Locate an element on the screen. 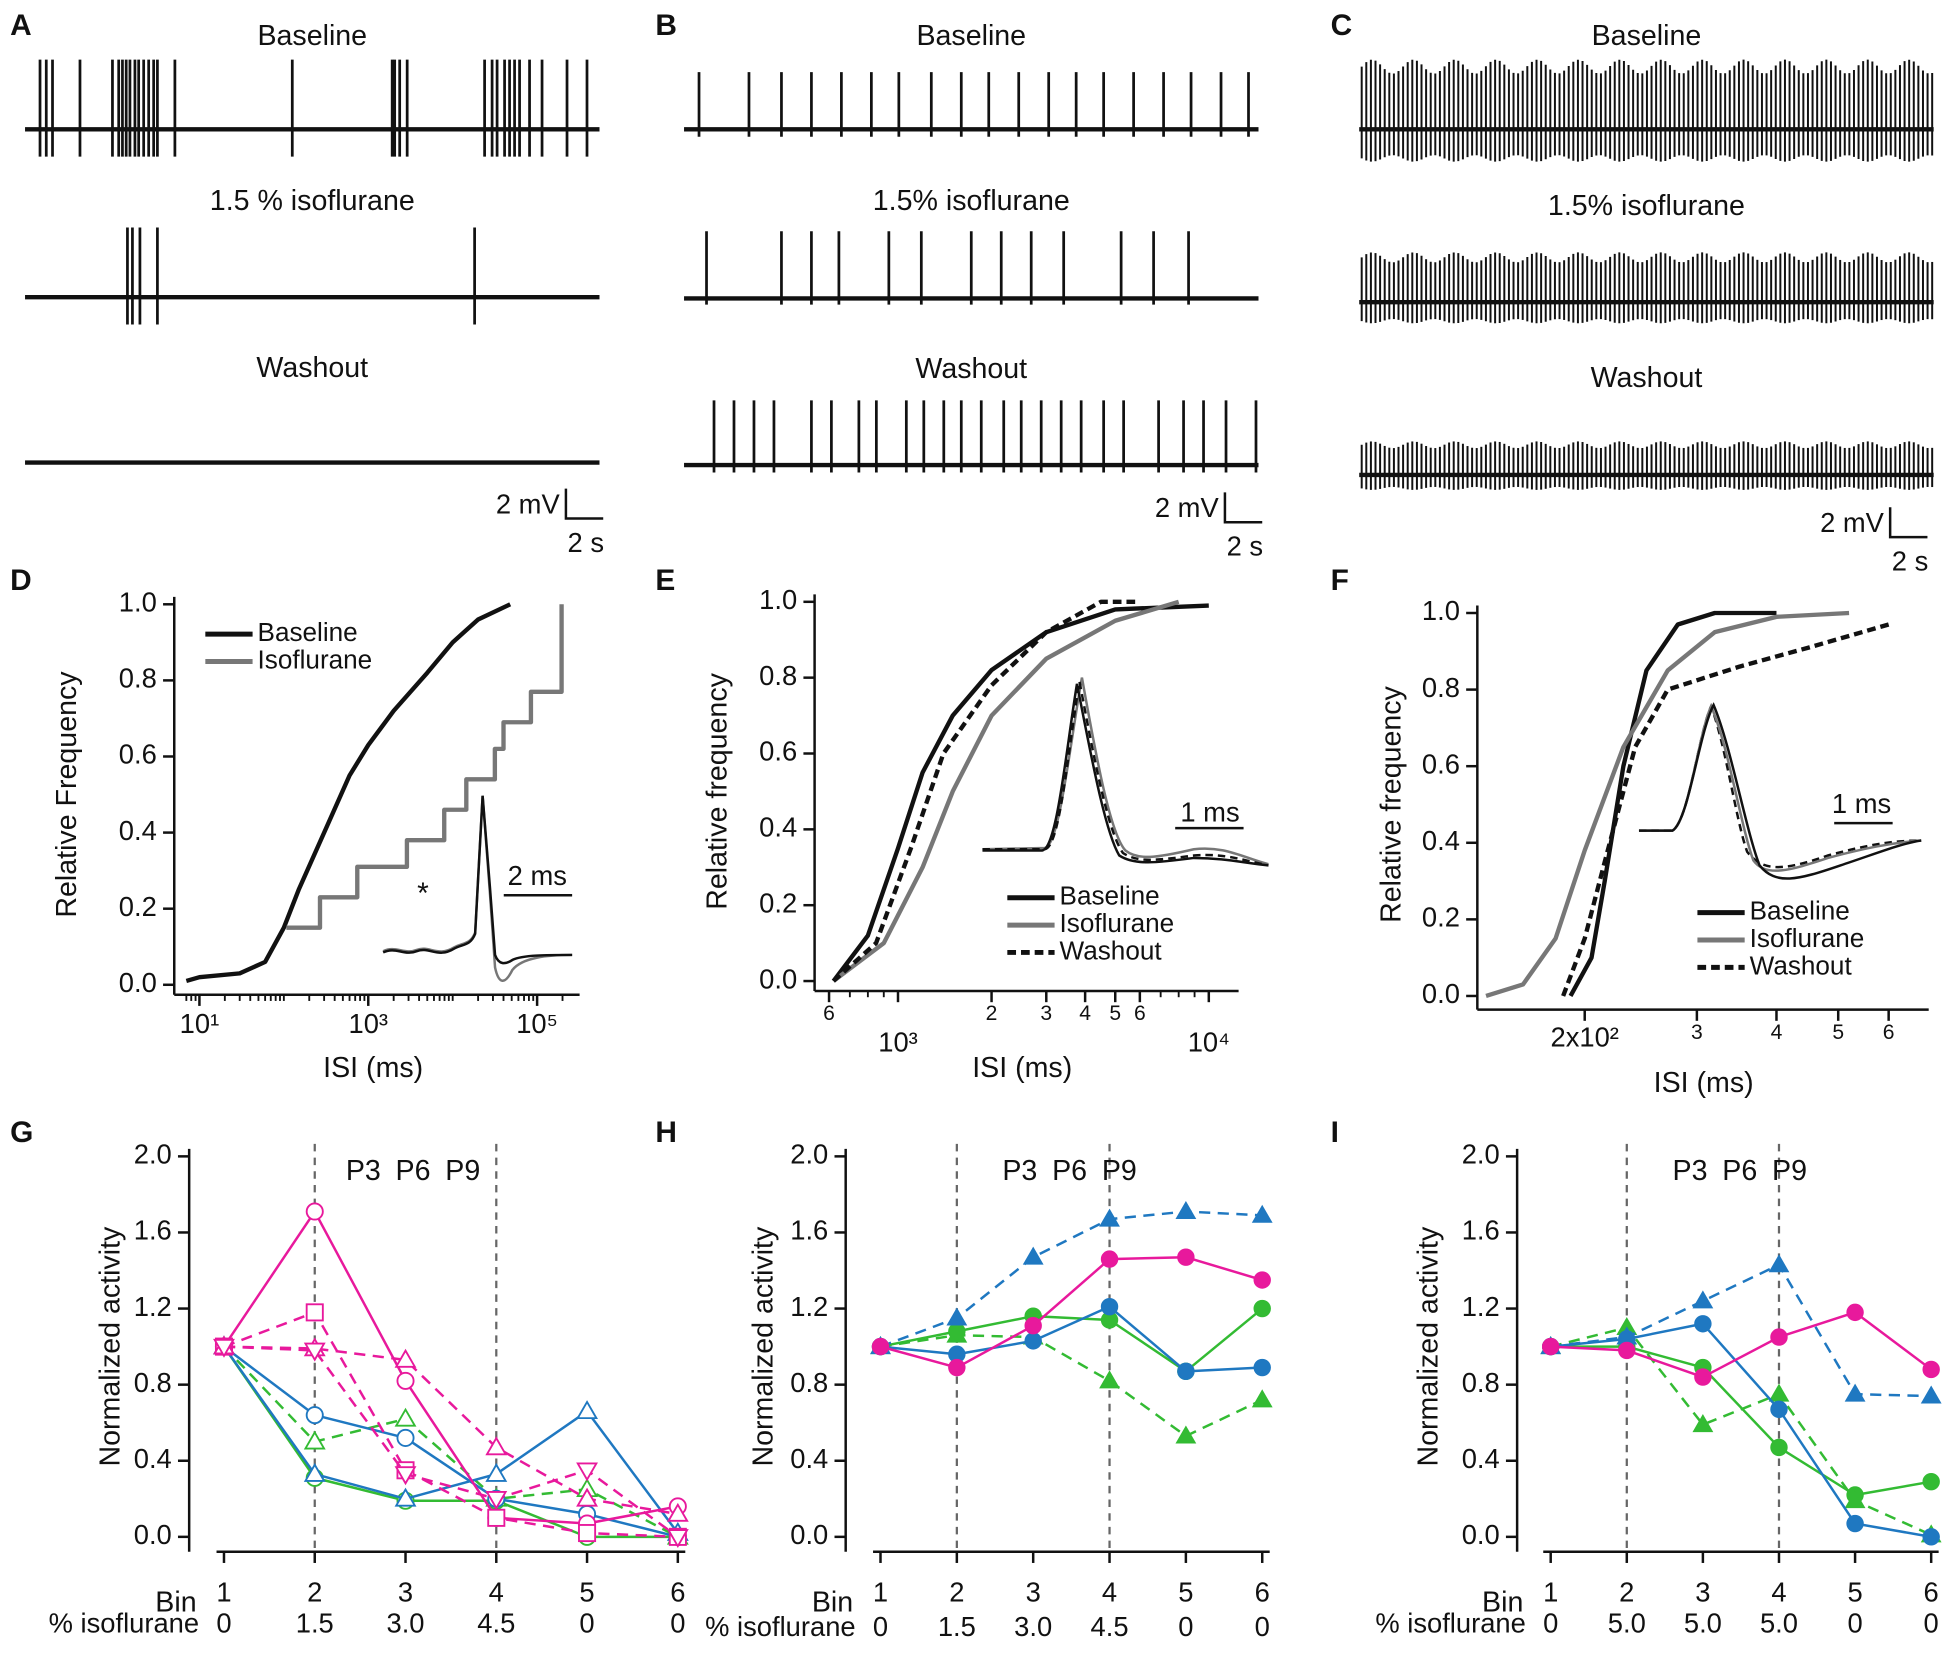  legend-label: Baseline is located at coordinates (1110, 896).